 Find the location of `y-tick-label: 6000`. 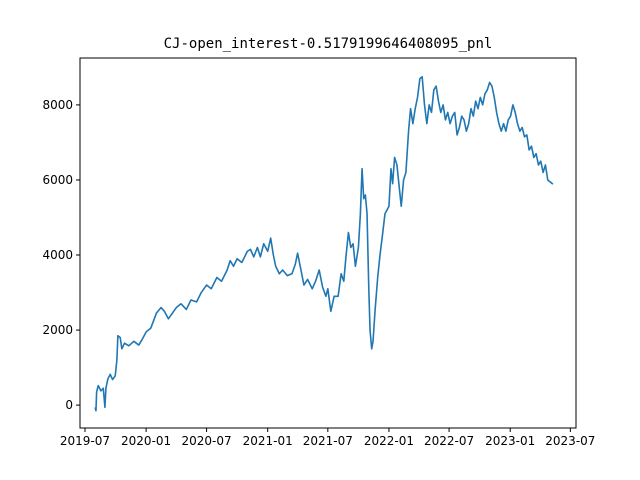

y-tick-label: 6000 is located at coordinates (57, 180).